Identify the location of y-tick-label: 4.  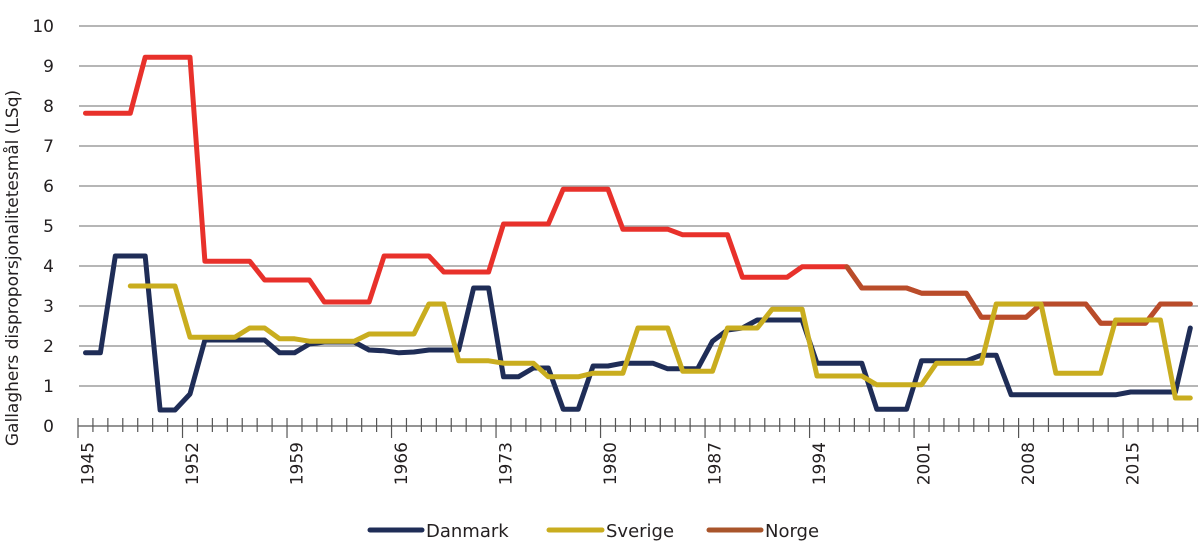
(48, 267).